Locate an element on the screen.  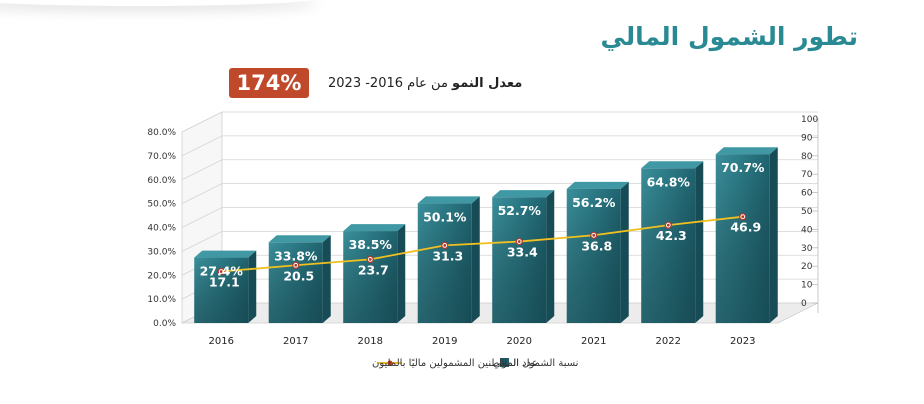
count-value-label: 46.9 is located at coordinates (745, 227).